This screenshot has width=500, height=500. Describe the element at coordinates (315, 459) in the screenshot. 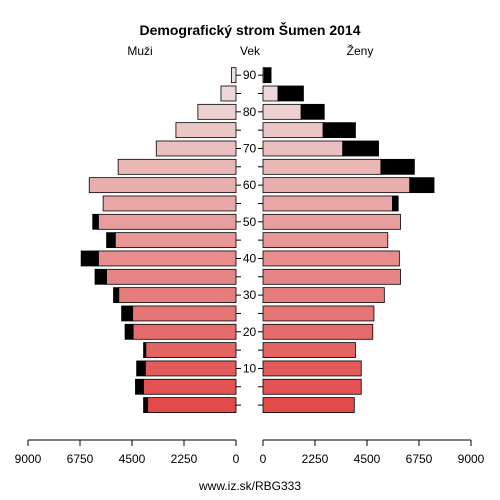

I see `female-x-tick-label-2250: 2250` at that location.